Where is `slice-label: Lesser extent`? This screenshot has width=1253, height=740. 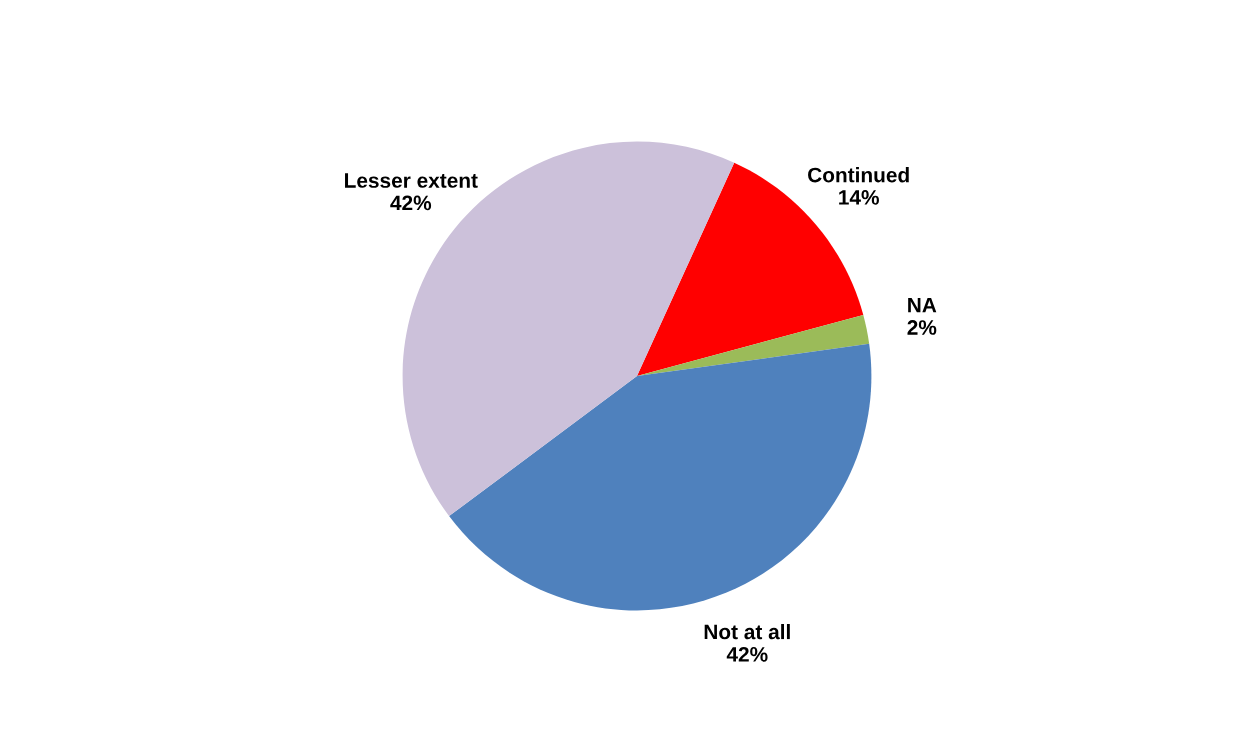 slice-label: Lesser extent is located at coordinates (411, 180).